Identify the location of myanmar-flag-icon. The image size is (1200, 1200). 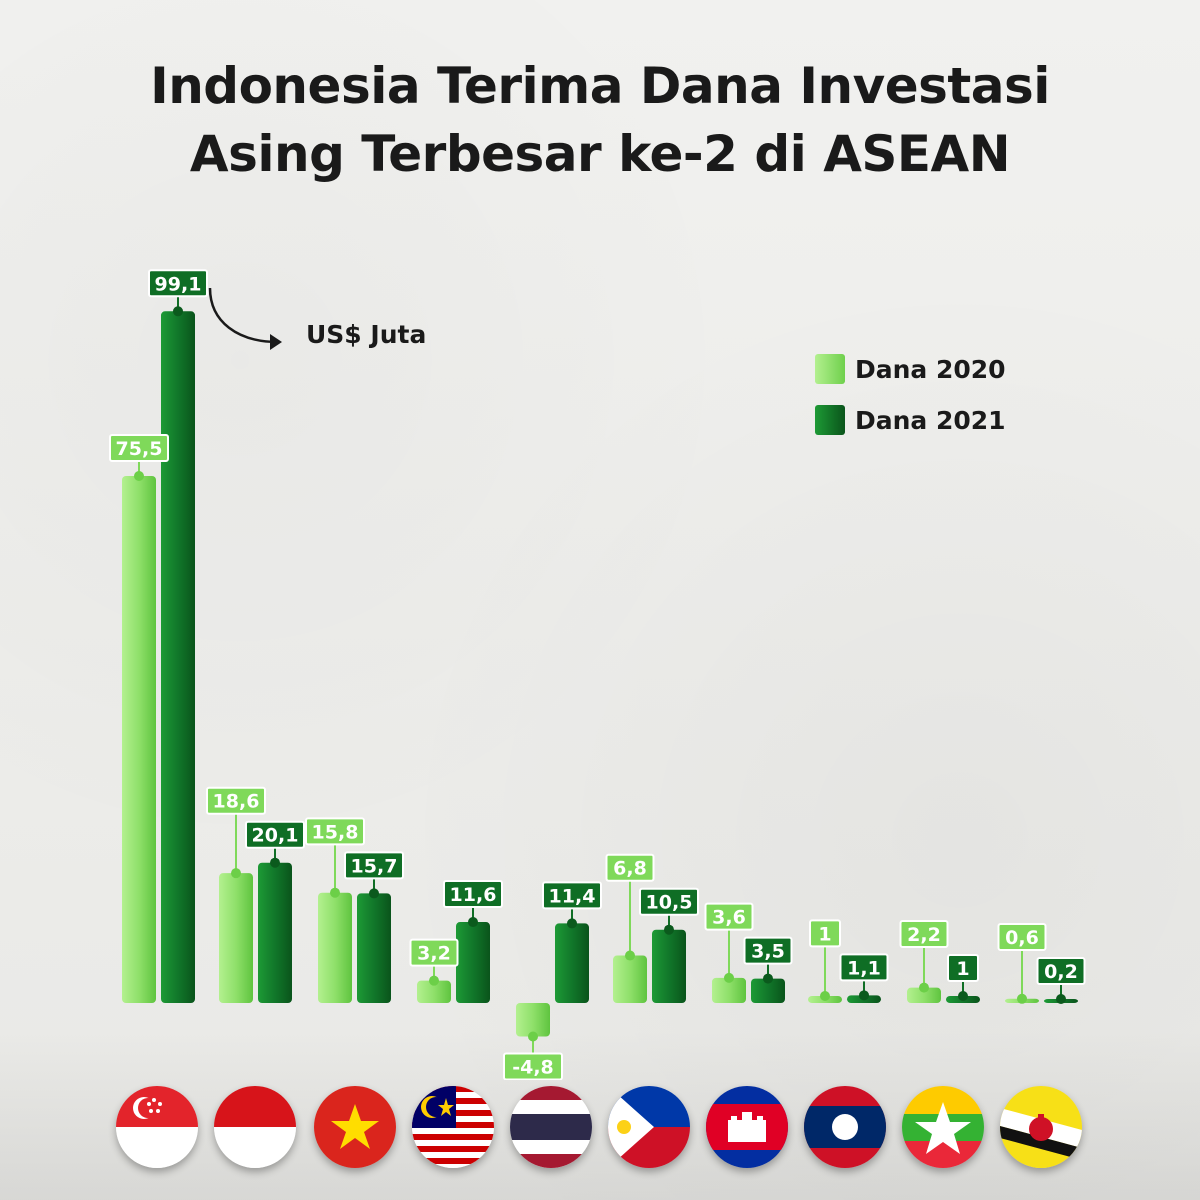
(943, 1127).